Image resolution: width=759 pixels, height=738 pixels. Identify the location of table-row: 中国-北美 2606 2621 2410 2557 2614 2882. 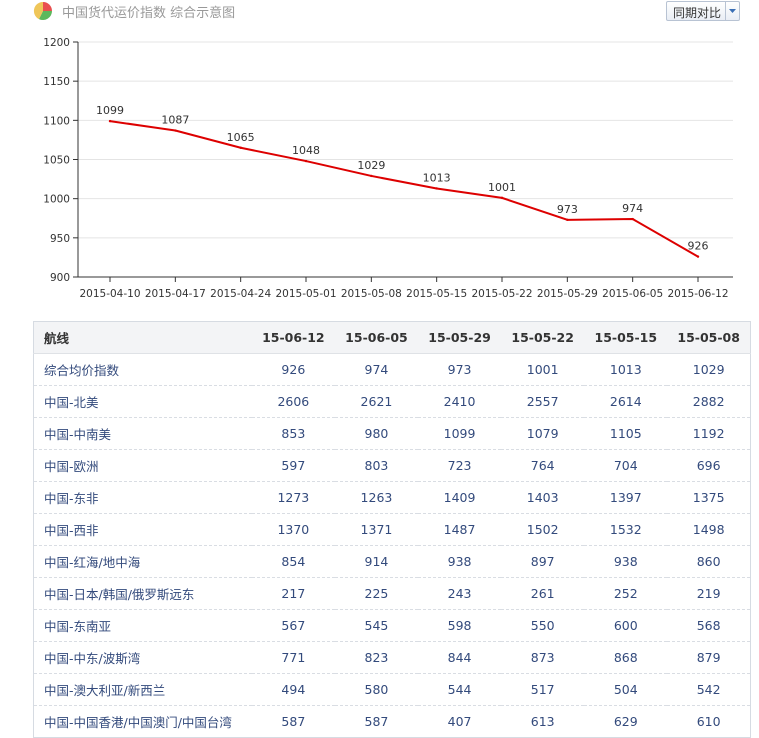
(392, 401).